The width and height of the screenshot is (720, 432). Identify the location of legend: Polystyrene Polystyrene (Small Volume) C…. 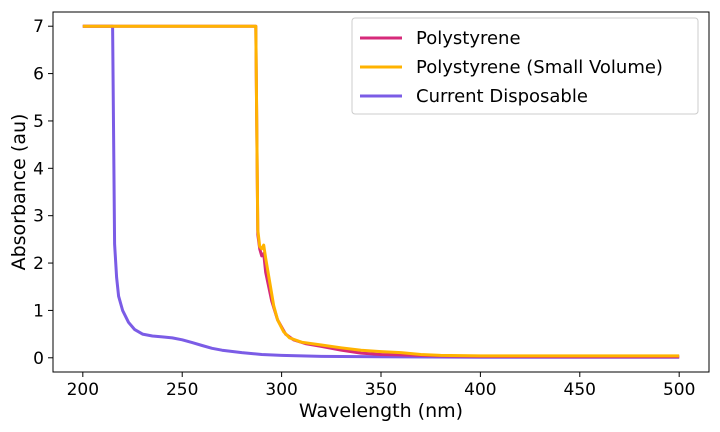
(525, 66).